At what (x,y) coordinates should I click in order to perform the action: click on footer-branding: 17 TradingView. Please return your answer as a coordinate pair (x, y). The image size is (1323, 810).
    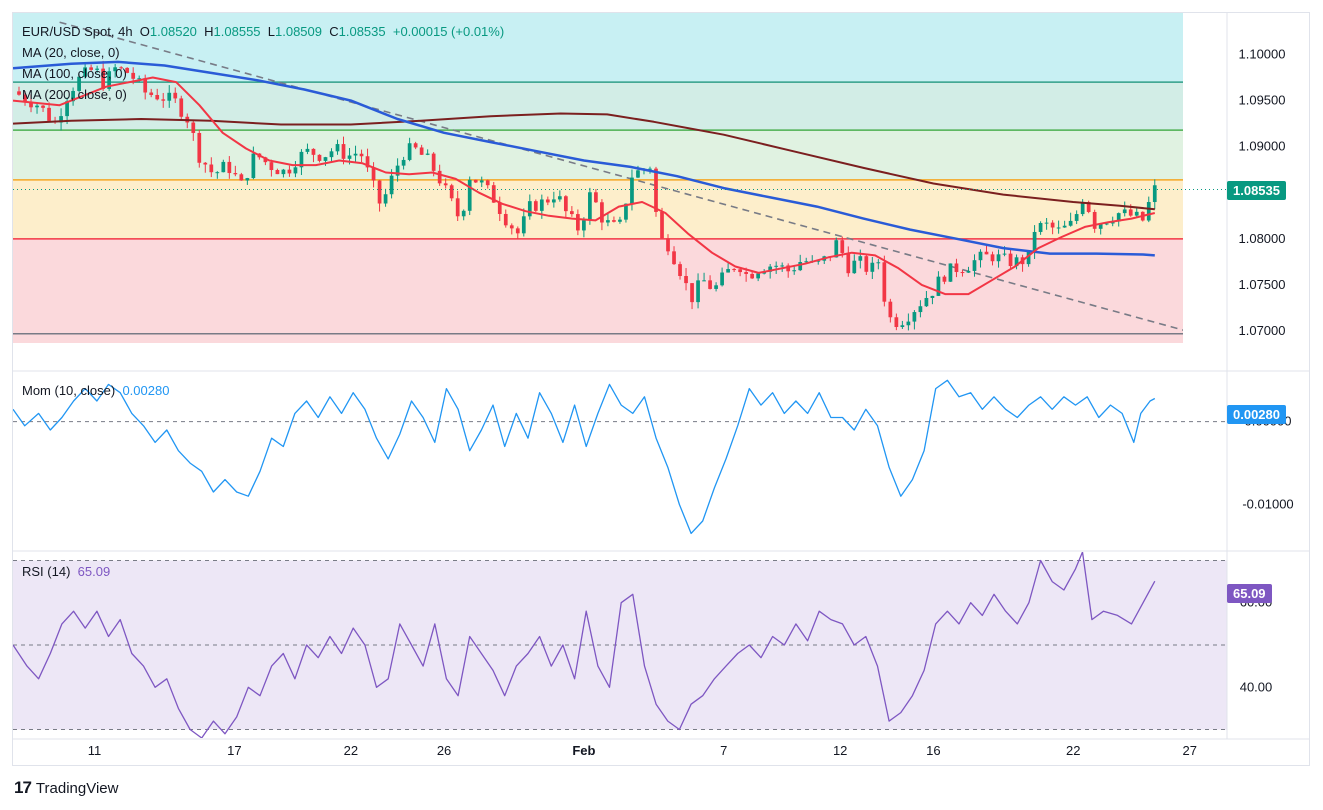
    Looking at the image, I should click on (66, 788).